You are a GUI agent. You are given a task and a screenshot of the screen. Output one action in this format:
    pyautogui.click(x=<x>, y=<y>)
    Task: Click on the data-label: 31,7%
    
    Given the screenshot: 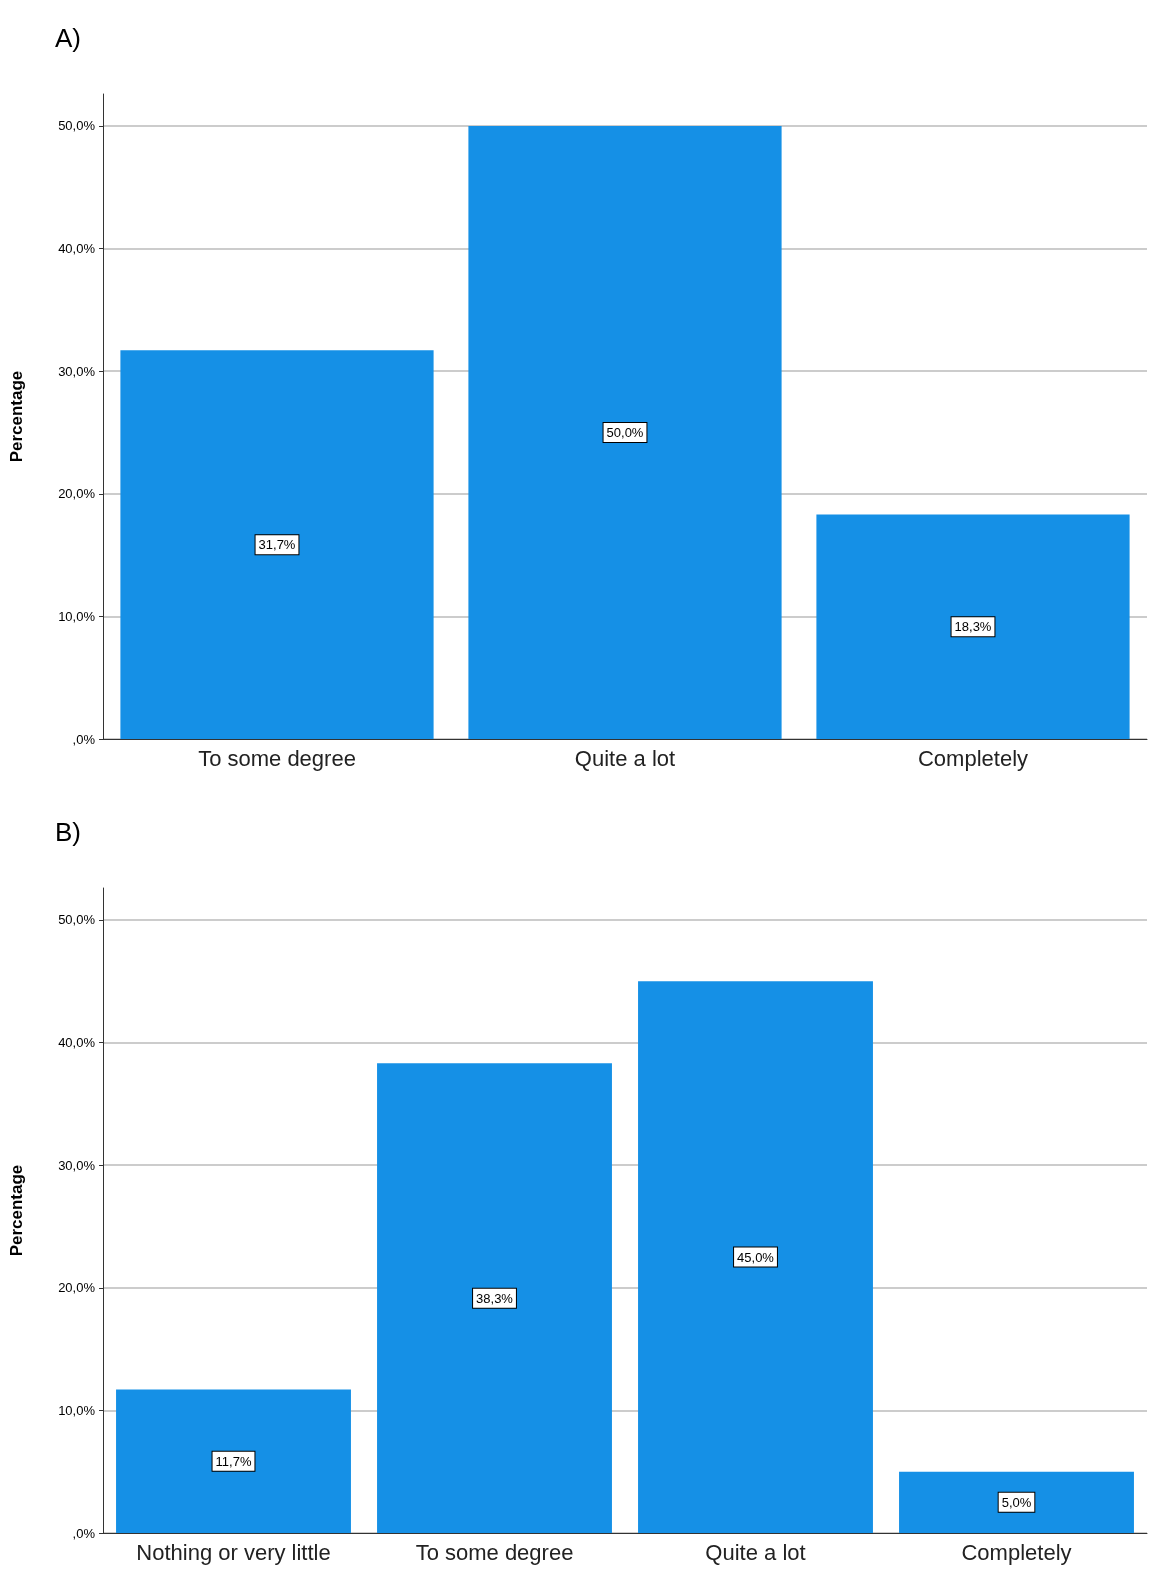 What is the action you would take?
    pyautogui.click(x=277, y=545)
    